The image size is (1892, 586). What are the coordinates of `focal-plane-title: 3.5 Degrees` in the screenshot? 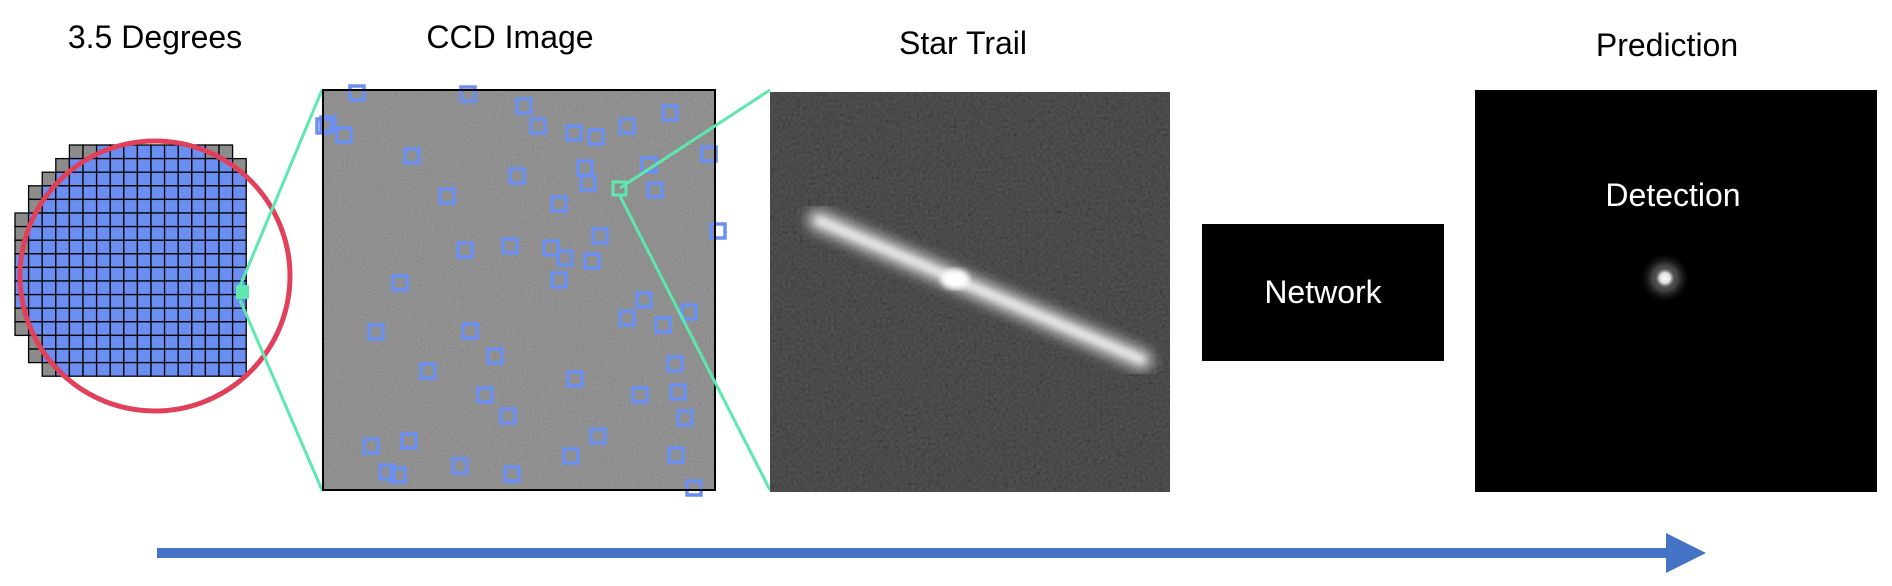 It's located at (155, 37).